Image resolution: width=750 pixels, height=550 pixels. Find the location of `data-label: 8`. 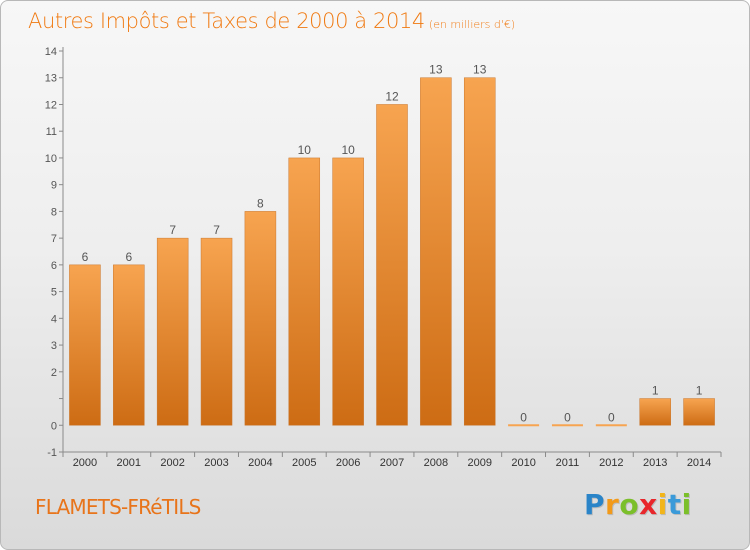

data-label: 8 is located at coordinates (260, 203).